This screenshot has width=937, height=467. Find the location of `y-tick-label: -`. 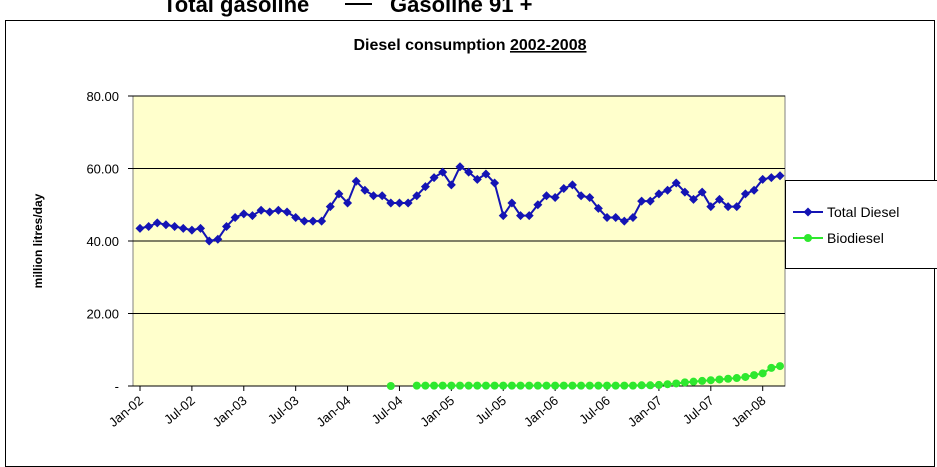

y-tick-label: - is located at coordinates (117, 386).